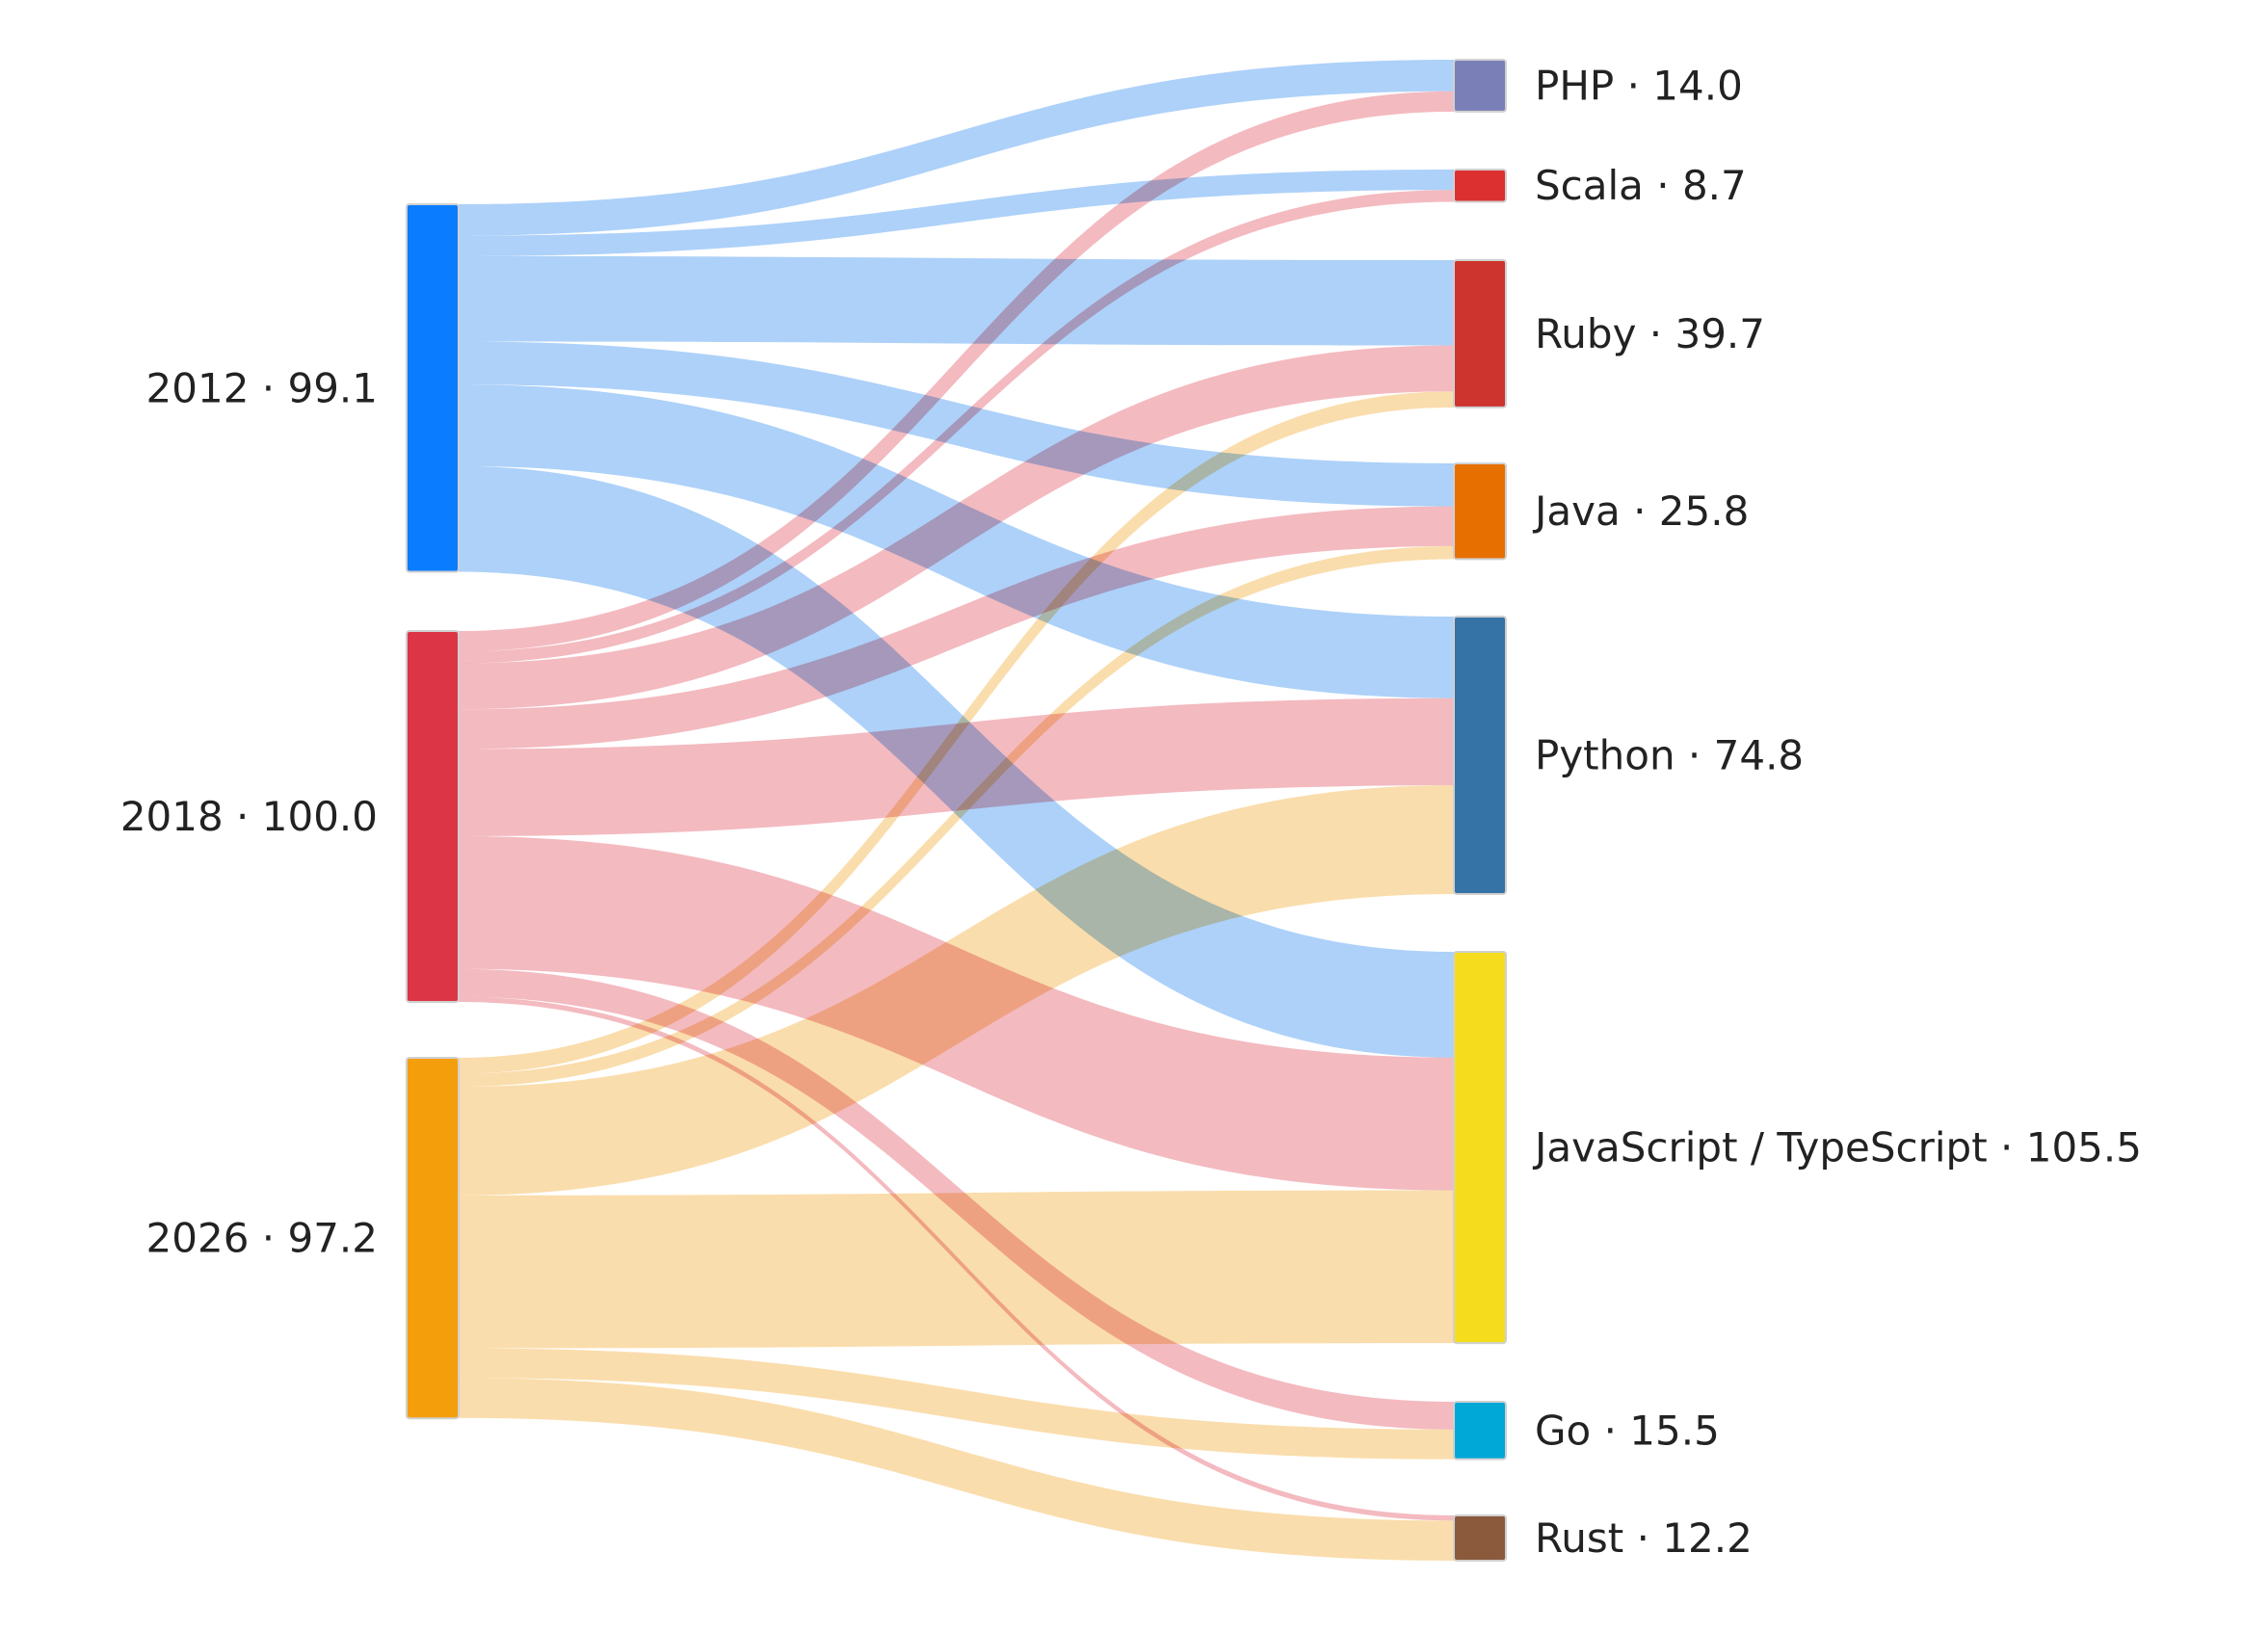 The width and height of the screenshot is (2268, 1632). Describe the element at coordinates (1480, 755) in the screenshot. I see `node-python` at that location.